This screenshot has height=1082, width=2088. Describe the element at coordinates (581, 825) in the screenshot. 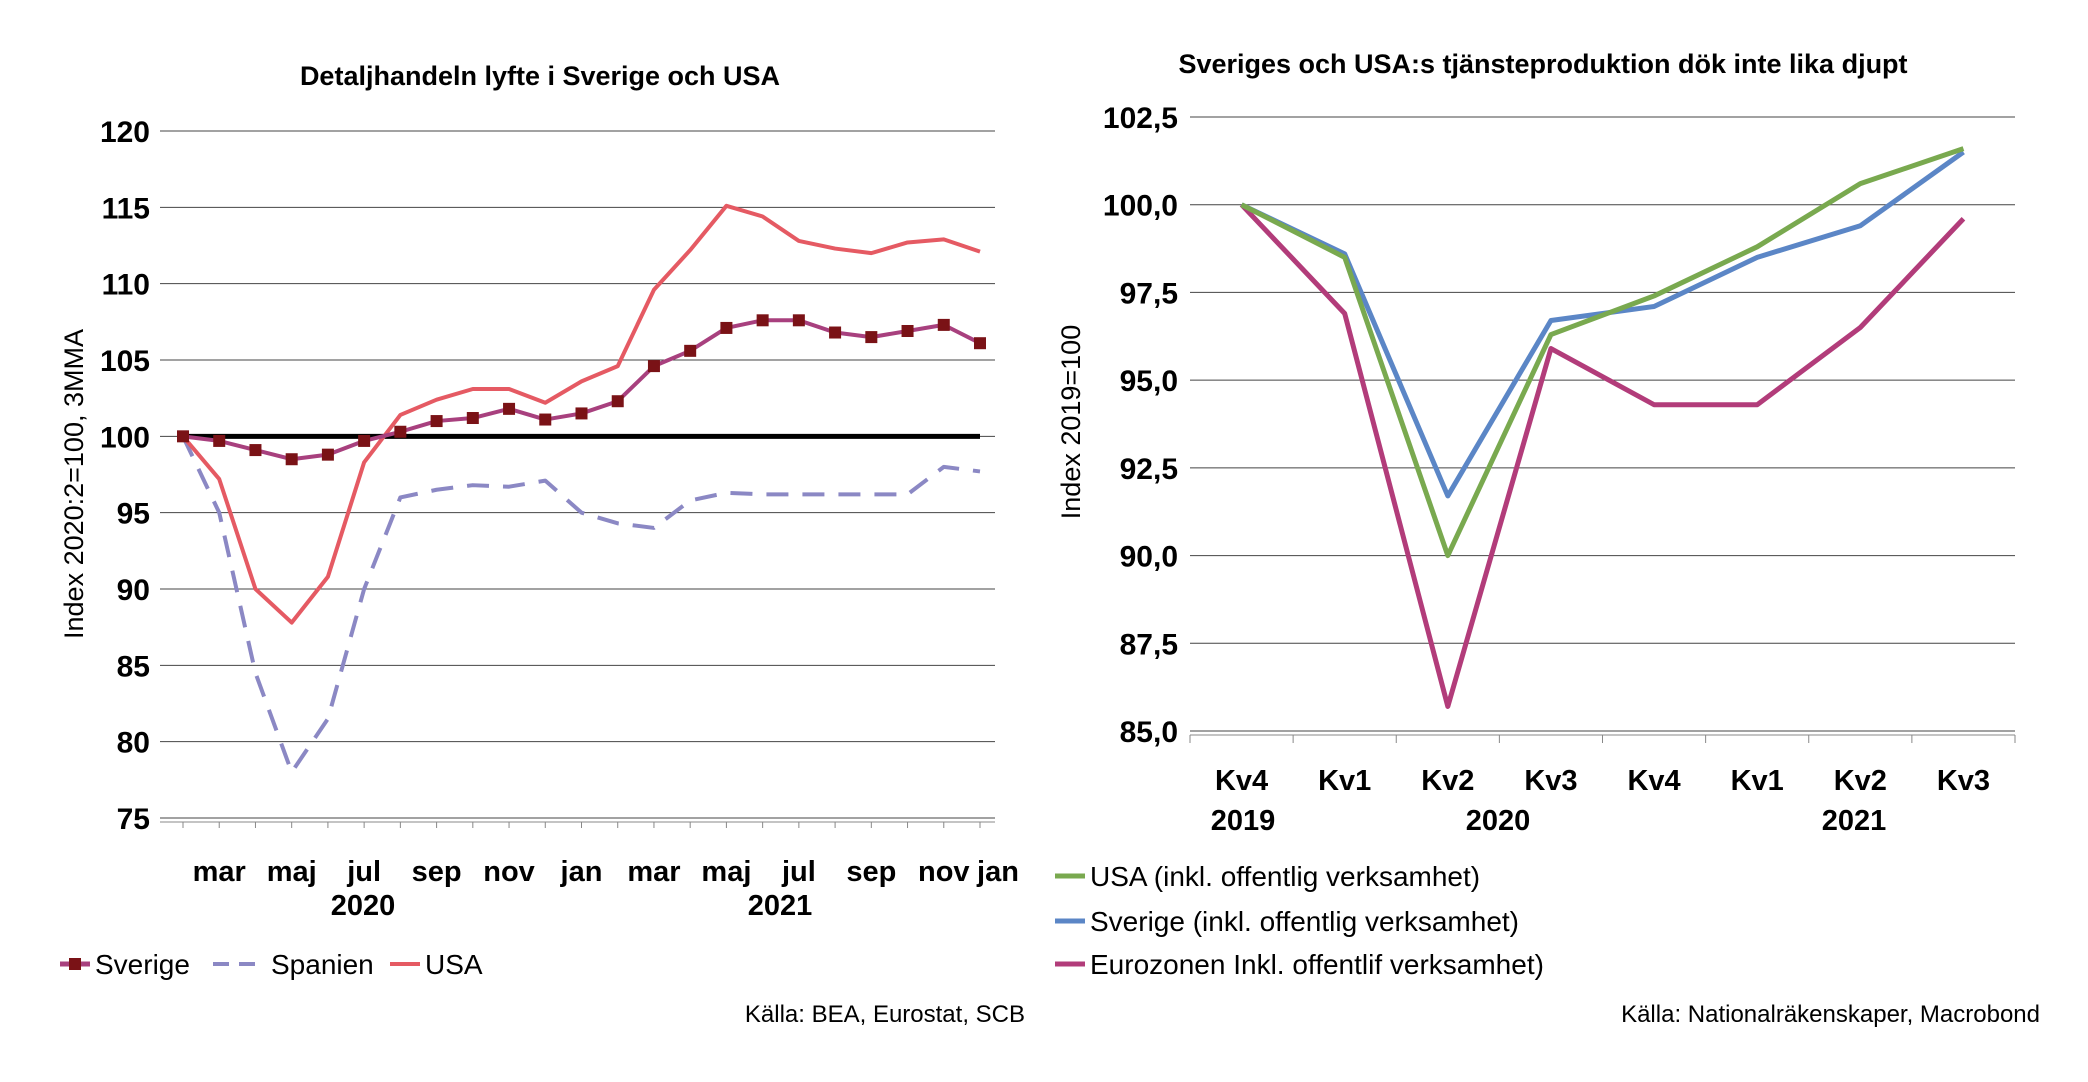

I see `left-x-tick-marks` at that location.